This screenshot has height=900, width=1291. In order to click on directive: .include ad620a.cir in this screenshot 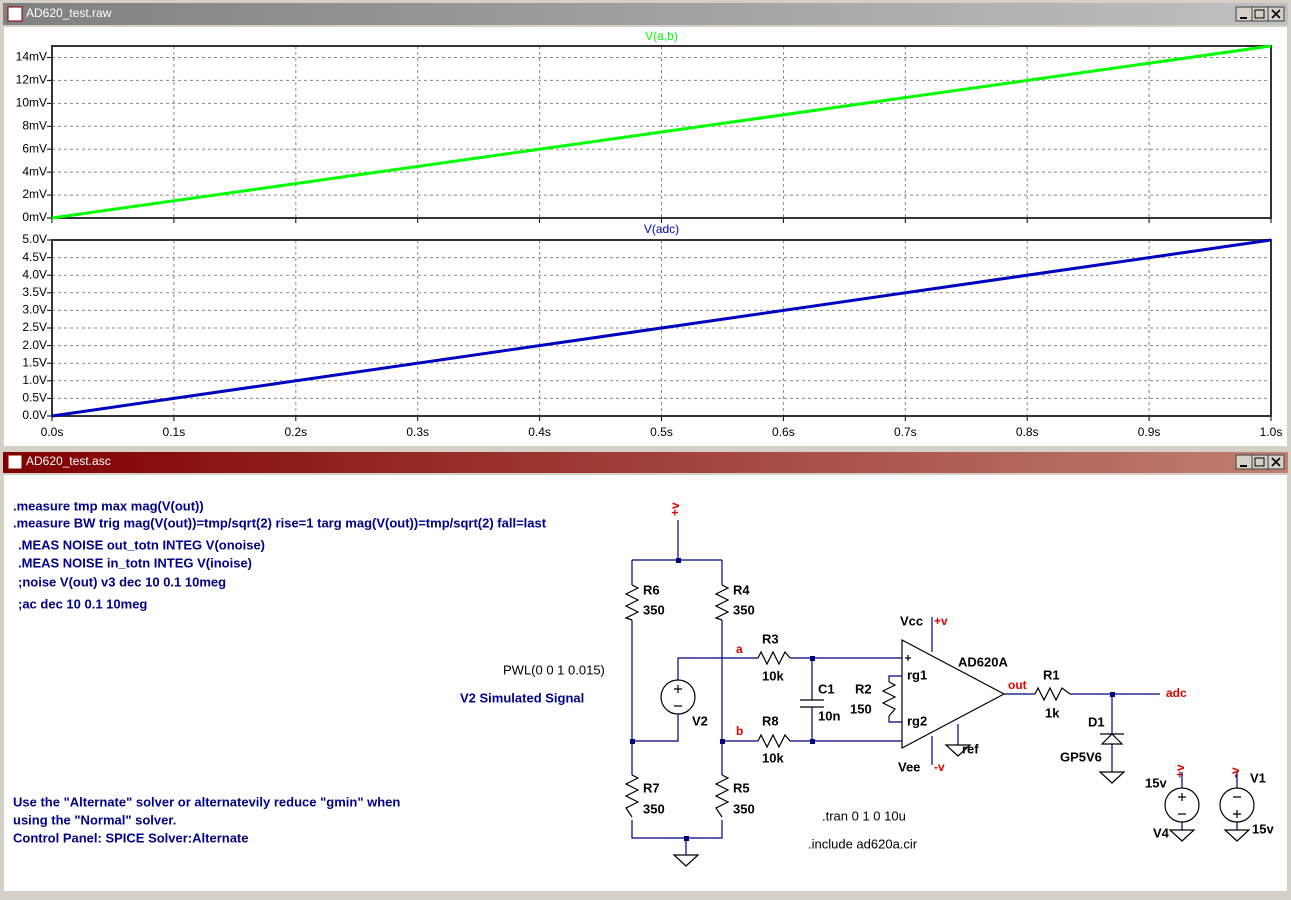, I will do `click(863, 843)`.